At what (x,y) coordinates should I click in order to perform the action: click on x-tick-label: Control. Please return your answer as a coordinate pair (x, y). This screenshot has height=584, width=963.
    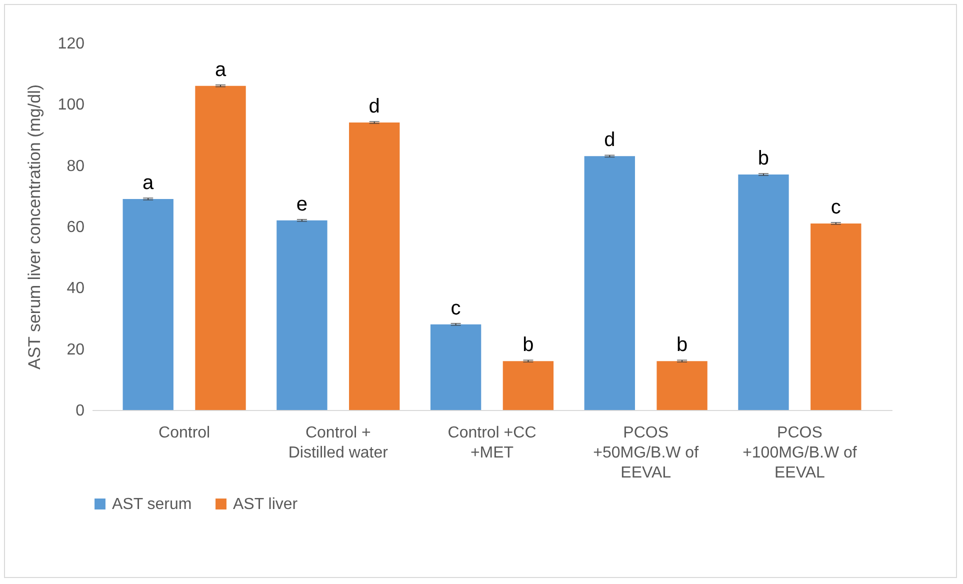
    Looking at the image, I should click on (184, 433).